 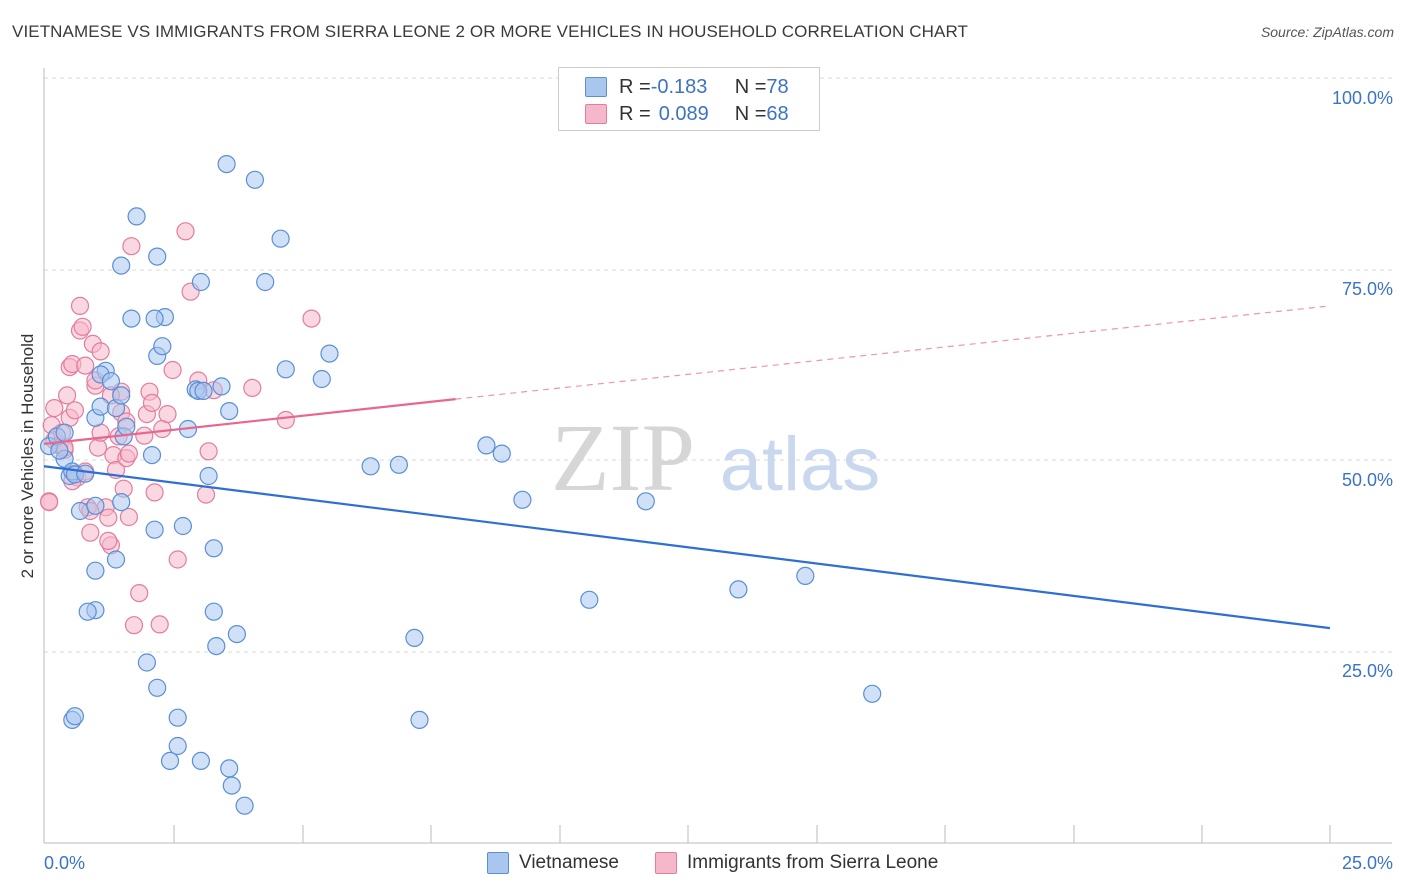 I want to click on legend-row-sierra-leone: R = 0.089 N = 68, so click(x=687, y=114).